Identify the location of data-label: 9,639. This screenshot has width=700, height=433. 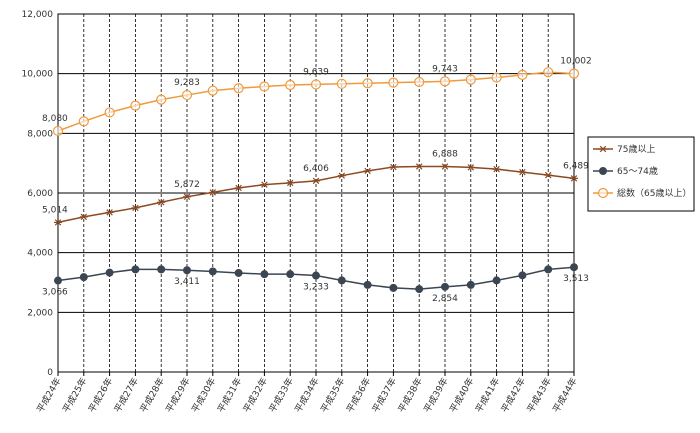
(316, 72).